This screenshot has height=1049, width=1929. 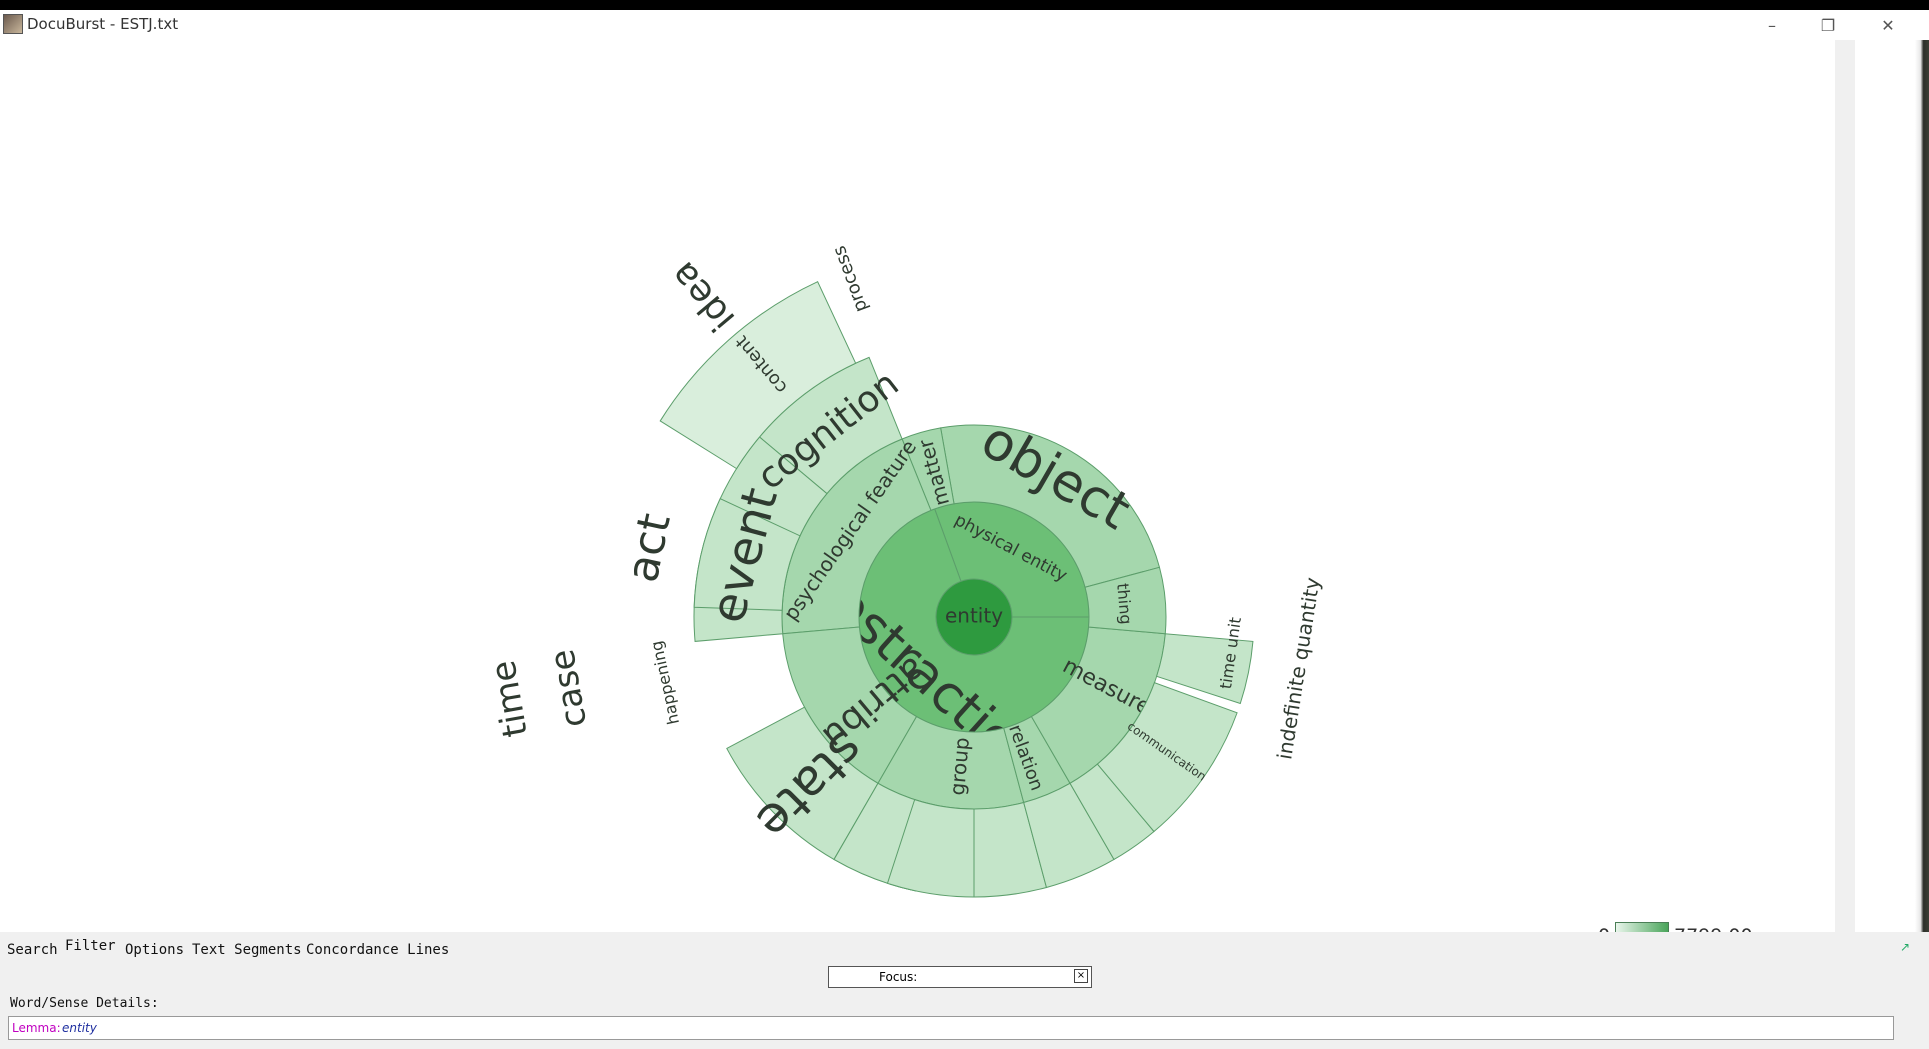 I want to click on tab-search: Search, so click(x=32, y=950).